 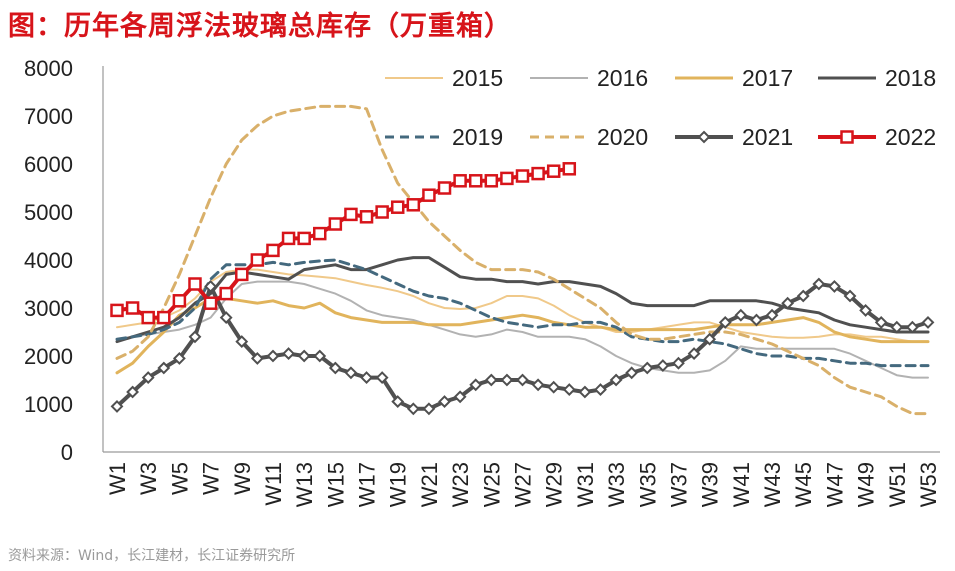 What do you see at coordinates (398, 484) in the screenshot?
I see `x-tick-label: W19` at bounding box center [398, 484].